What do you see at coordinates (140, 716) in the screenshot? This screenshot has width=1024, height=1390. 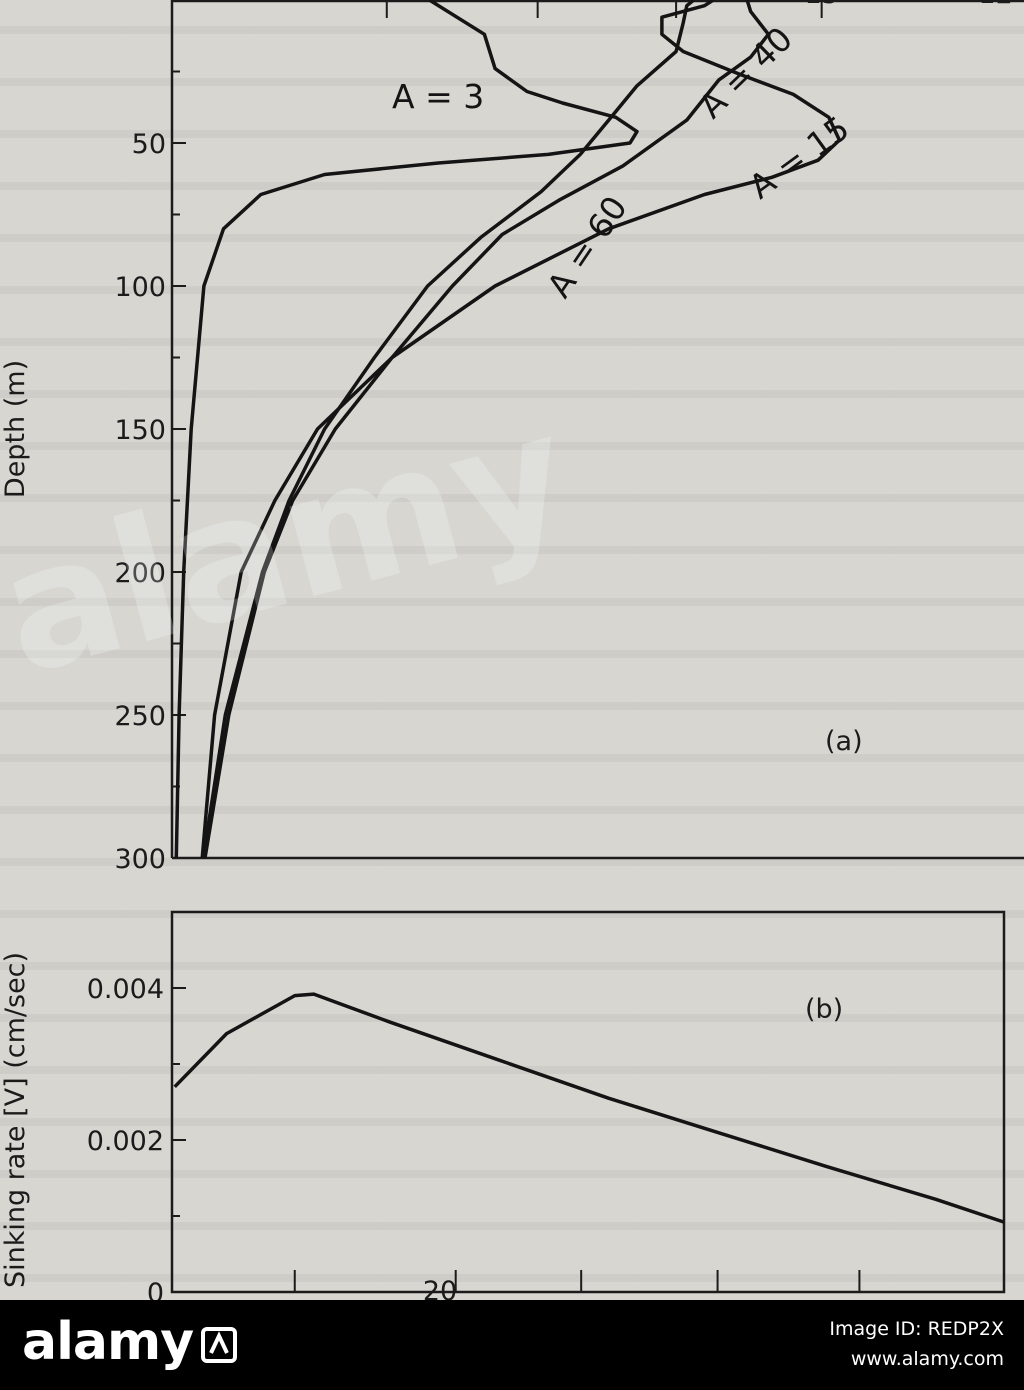 I see `y-tick-label: 250` at bounding box center [140, 716].